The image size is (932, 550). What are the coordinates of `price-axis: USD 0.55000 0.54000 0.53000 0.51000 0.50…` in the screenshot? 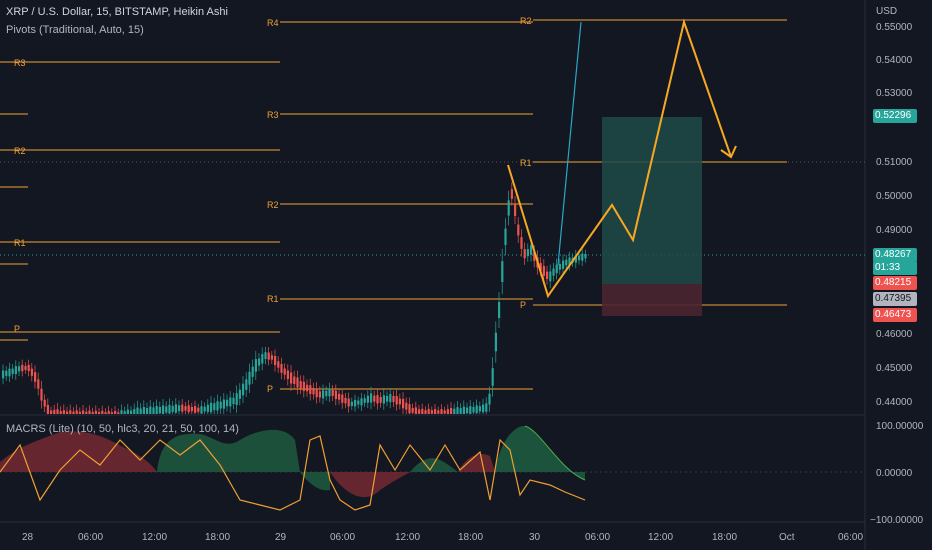 It's located at (894, 207).